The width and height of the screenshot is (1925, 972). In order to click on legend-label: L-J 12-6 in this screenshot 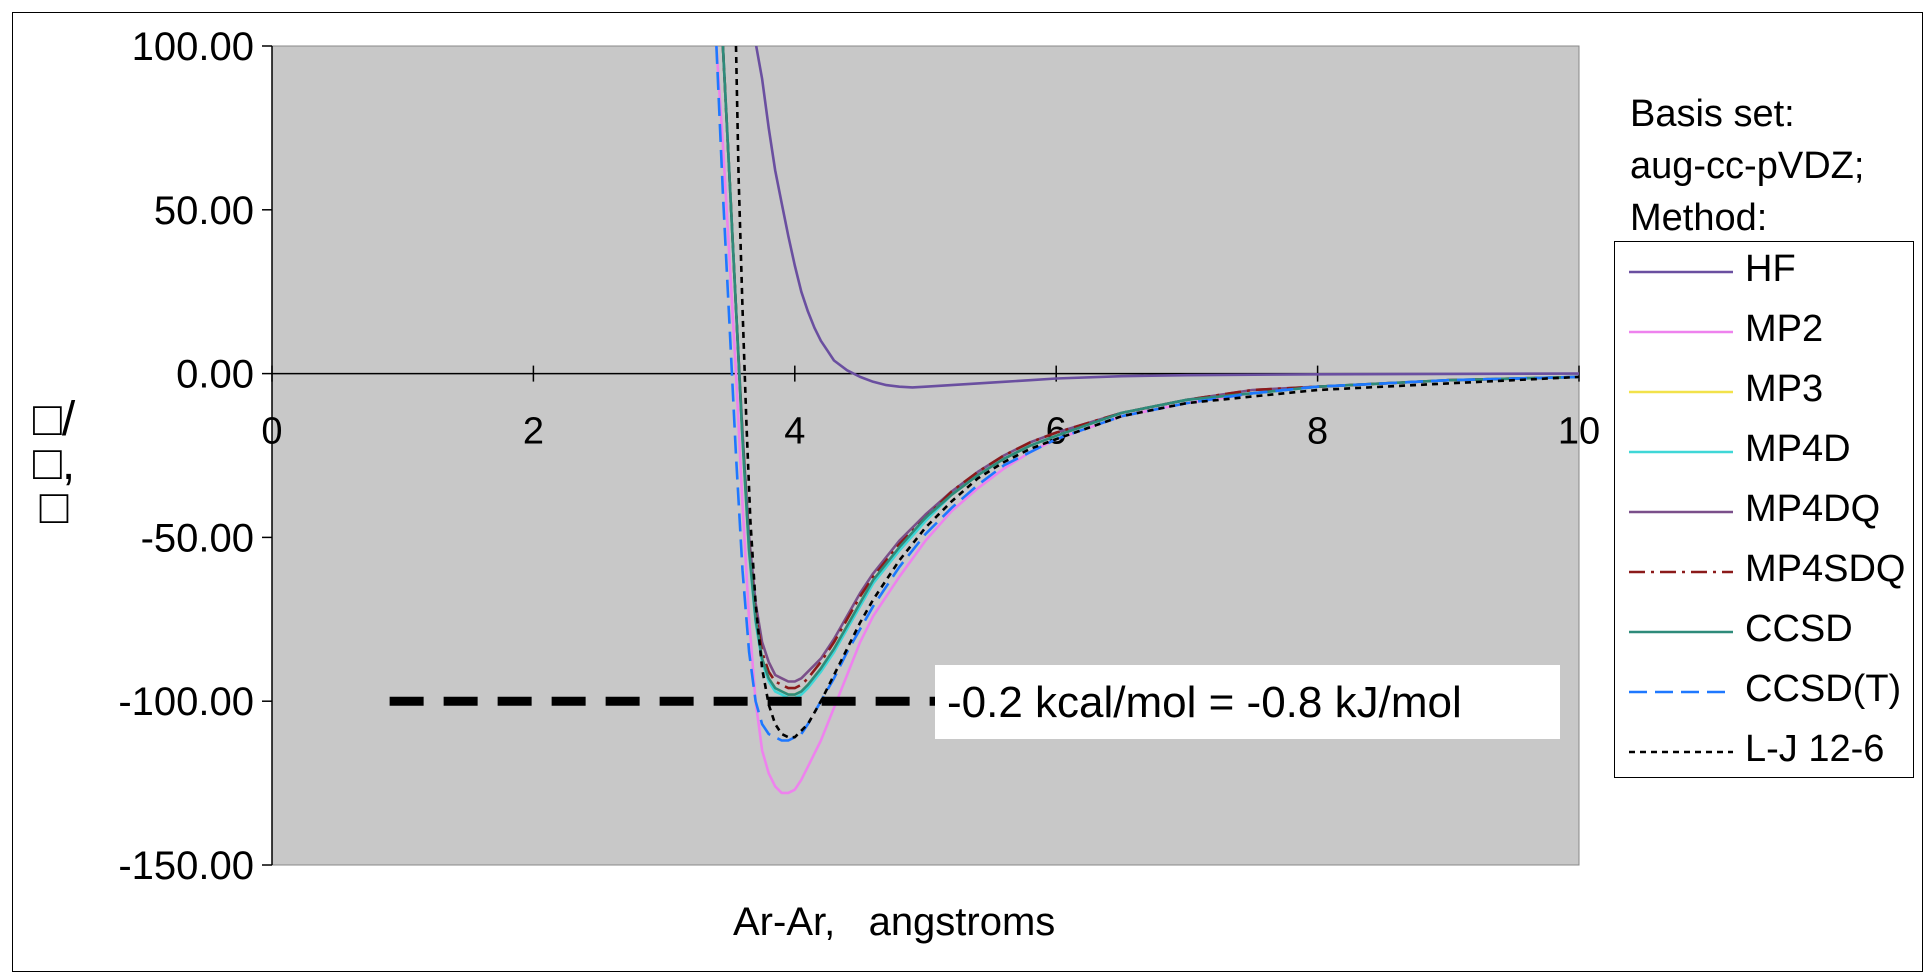, I will do `click(1815, 749)`.